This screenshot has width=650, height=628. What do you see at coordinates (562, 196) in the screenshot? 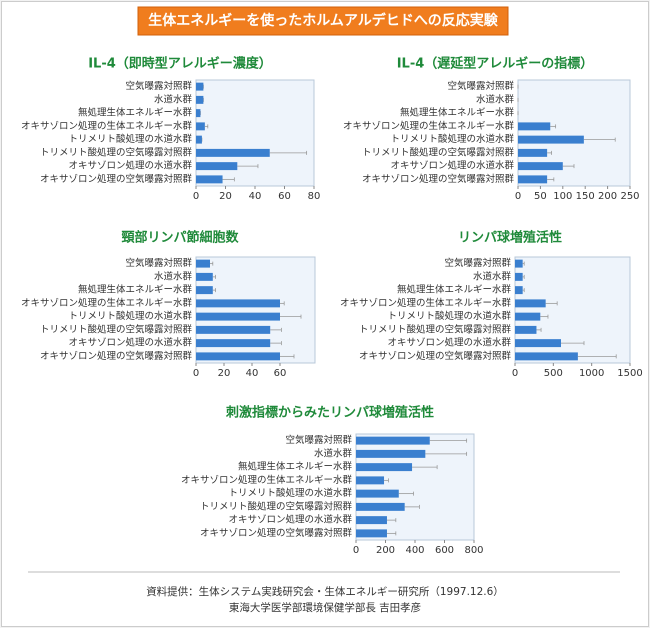
I see `x-tick-label: 100` at bounding box center [562, 196].